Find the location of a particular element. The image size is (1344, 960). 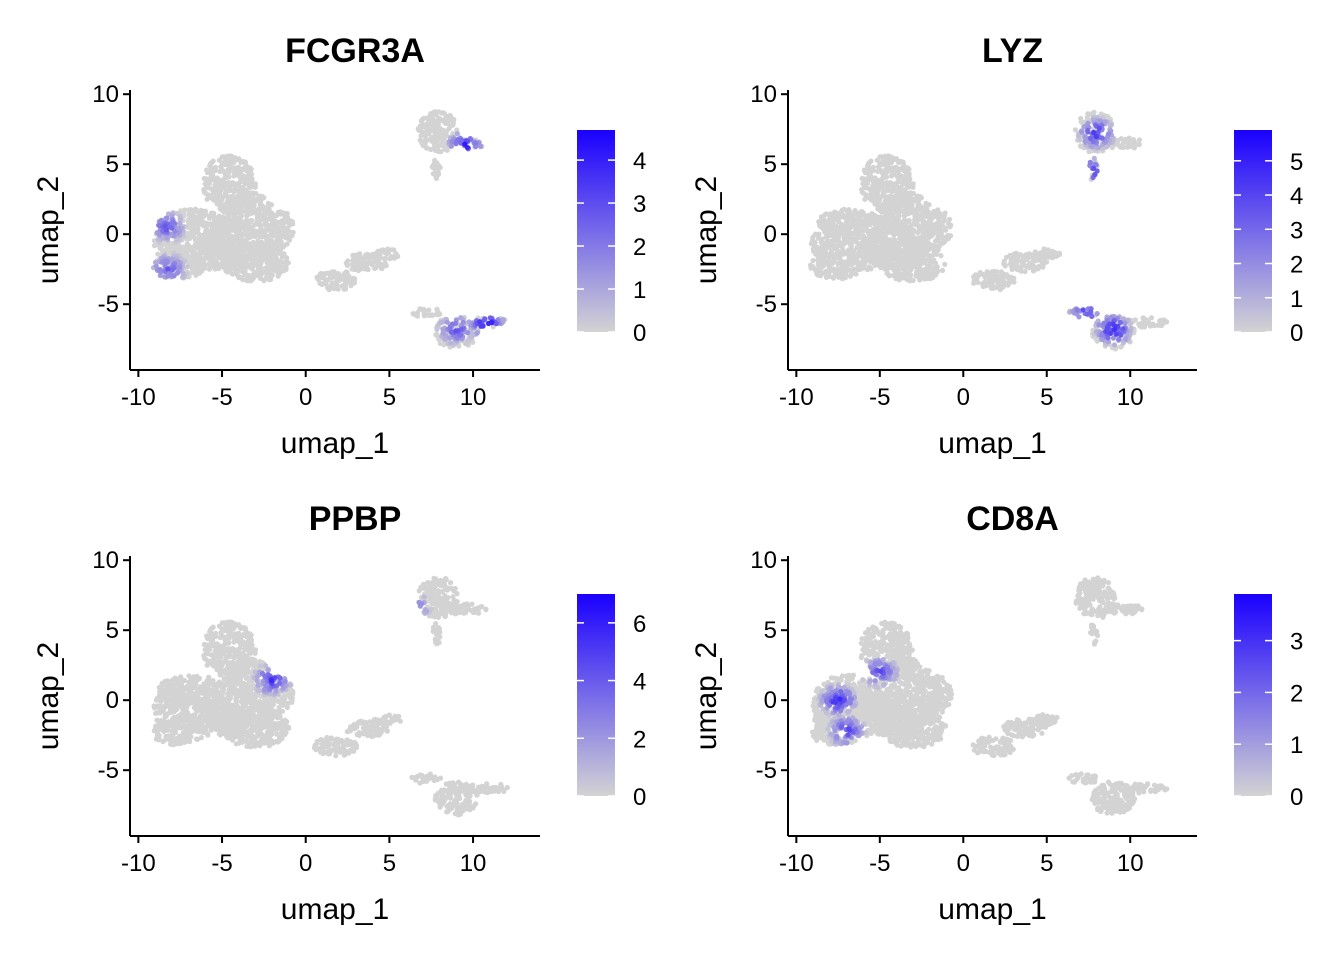

panel-title: LYZ is located at coordinates (1012, 51).